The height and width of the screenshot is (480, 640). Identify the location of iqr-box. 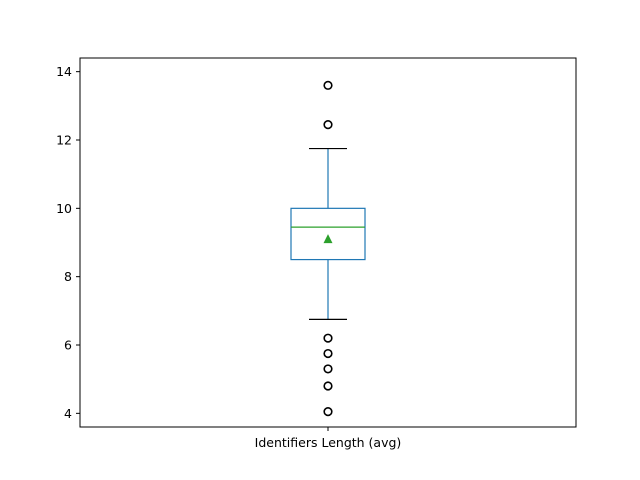
(328, 234).